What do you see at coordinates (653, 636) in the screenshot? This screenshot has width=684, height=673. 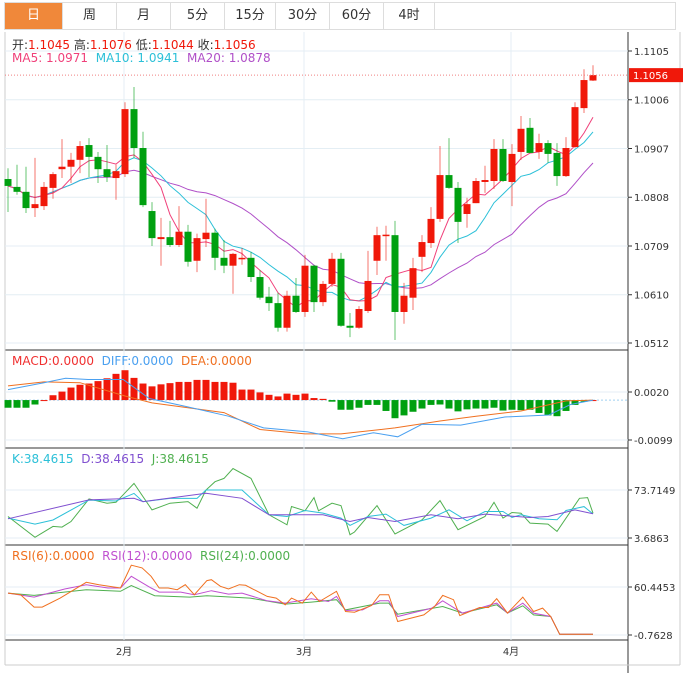 I see `rsi-tick-label: -0.7628` at bounding box center [653, 636].